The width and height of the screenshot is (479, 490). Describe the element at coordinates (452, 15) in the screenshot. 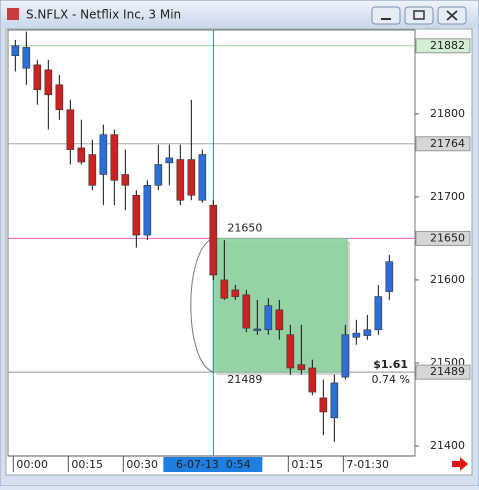

I see `close-glyph` at that location.